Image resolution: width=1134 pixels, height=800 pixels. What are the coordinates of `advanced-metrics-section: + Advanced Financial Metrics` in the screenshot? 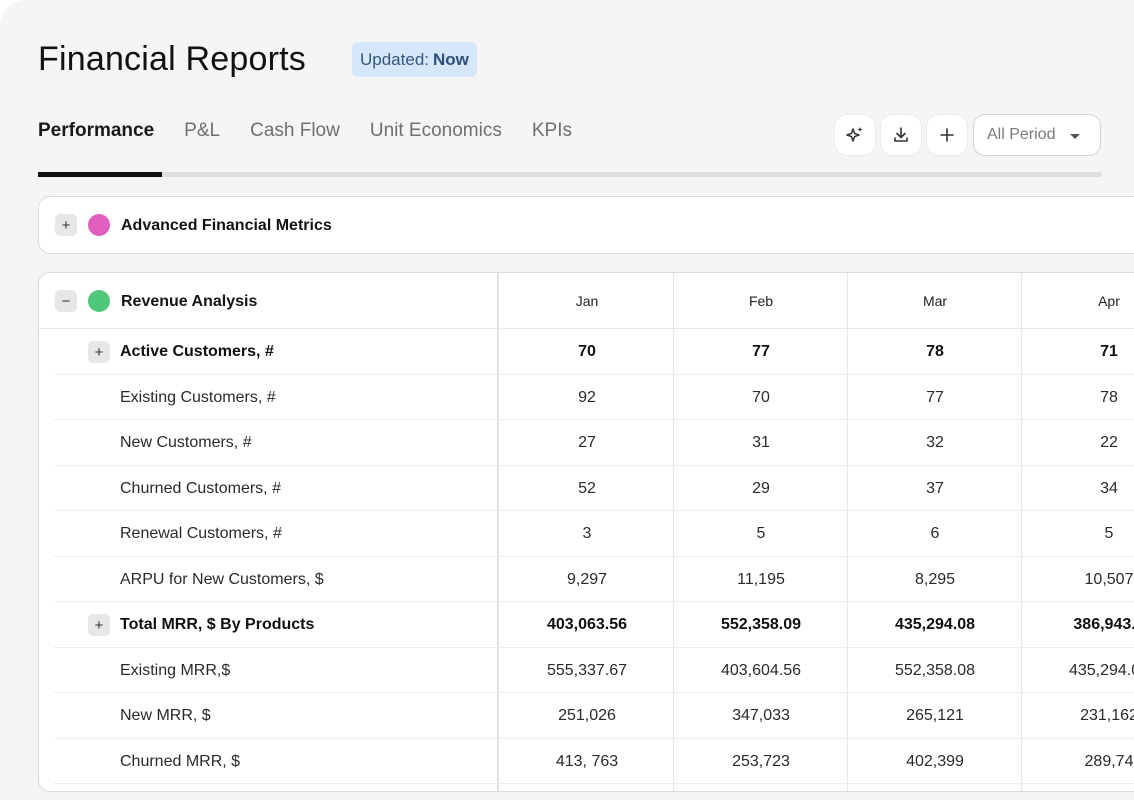 It's located at (586, 225).